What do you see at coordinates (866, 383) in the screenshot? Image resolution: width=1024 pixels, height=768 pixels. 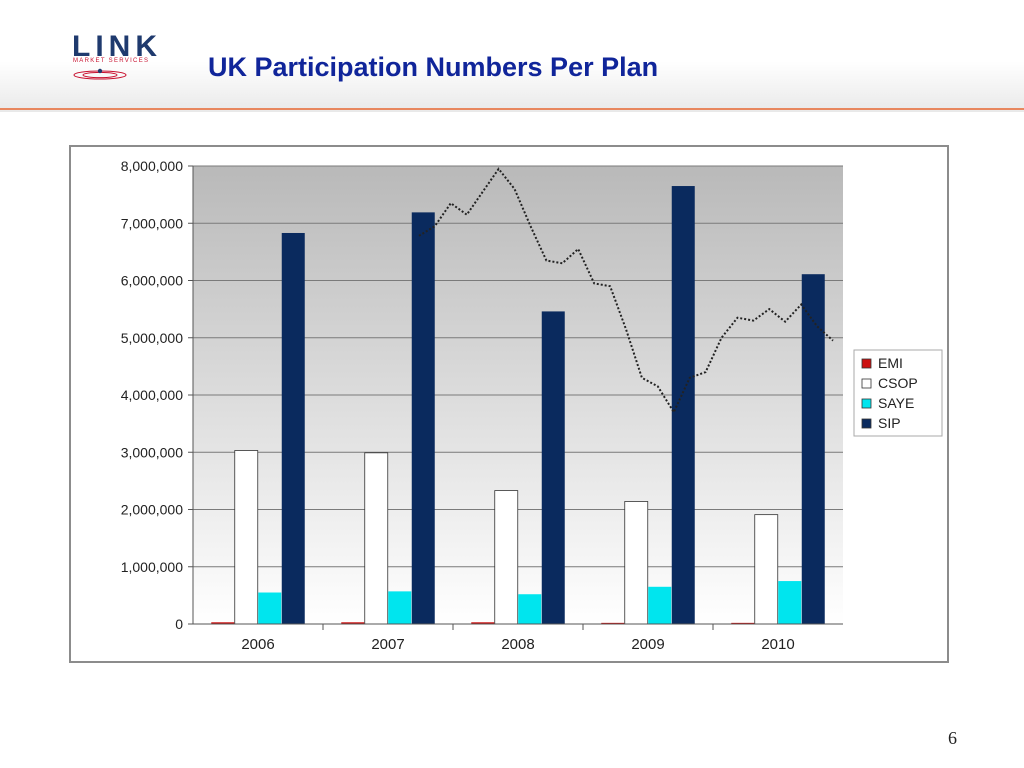 I see `legend-swatch-csop` at bounding box center [866, 383].